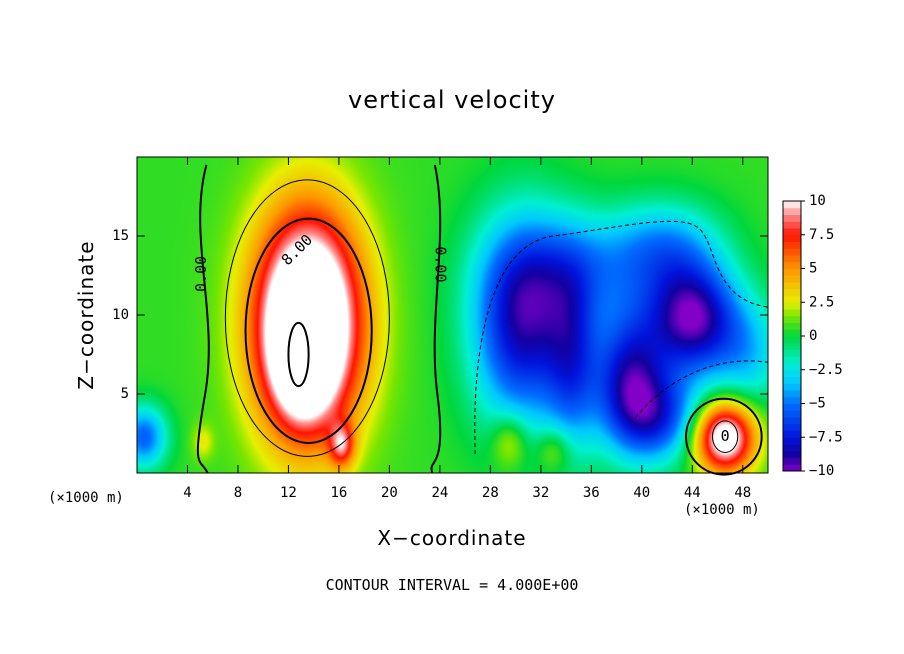 The height and width of the screenshot is (654, 904). Describe the element at coordinates (86, 315) in the screenshot. I see `y-axis-label: Z−coordinate` at that location.